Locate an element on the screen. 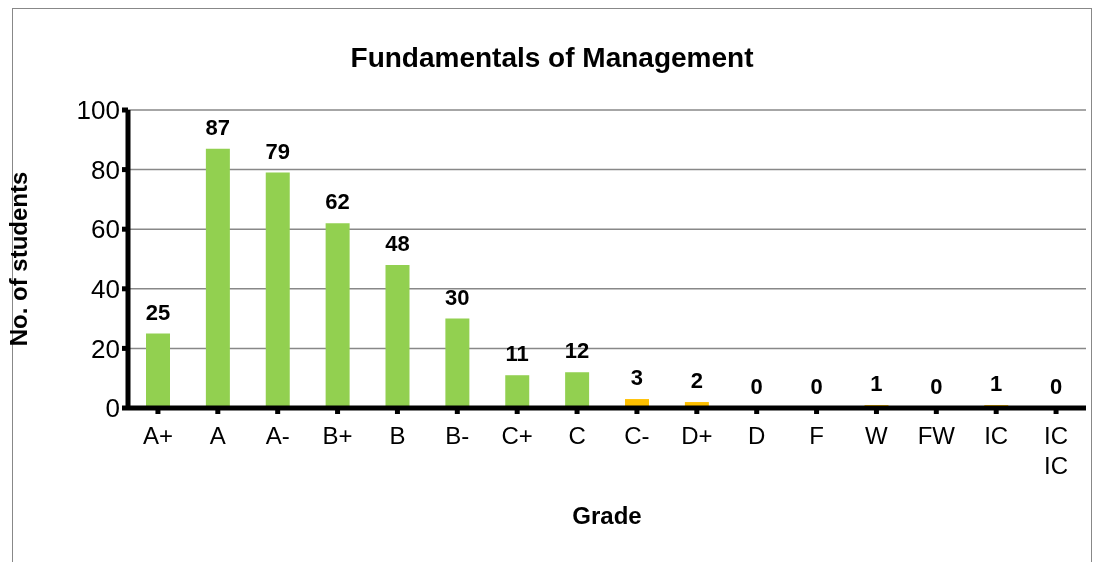 This screenshot has width=1104, height=562. x-tick-label: FW is located at coordinates (936, 435).